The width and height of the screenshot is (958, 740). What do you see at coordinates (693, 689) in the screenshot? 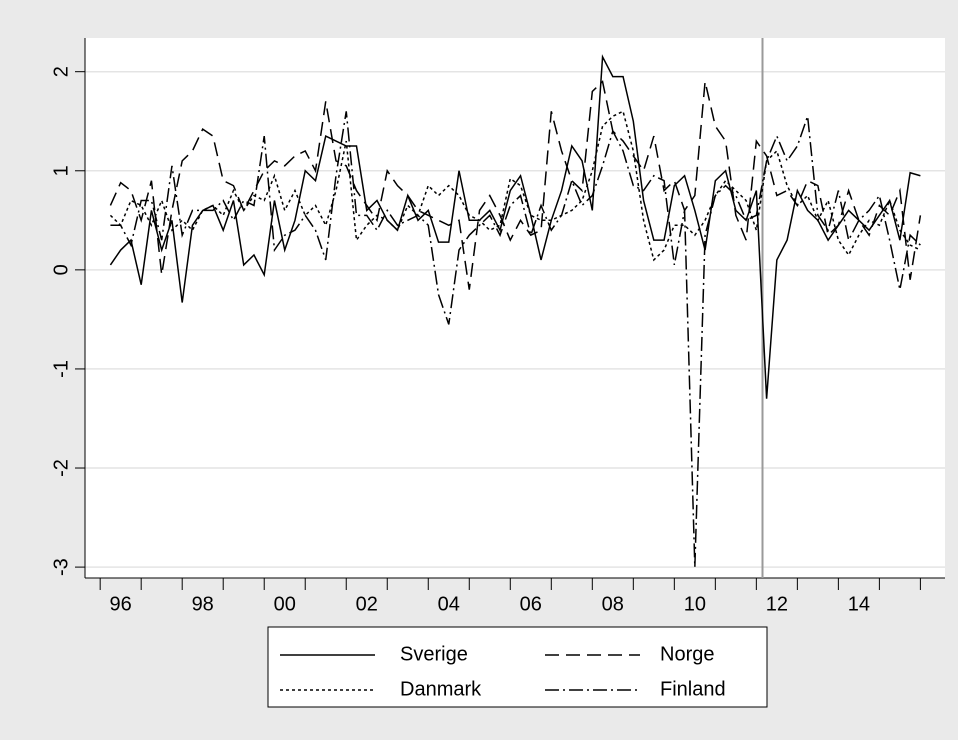
I see `legend-label: Finland` at bounding box center [693, 689].